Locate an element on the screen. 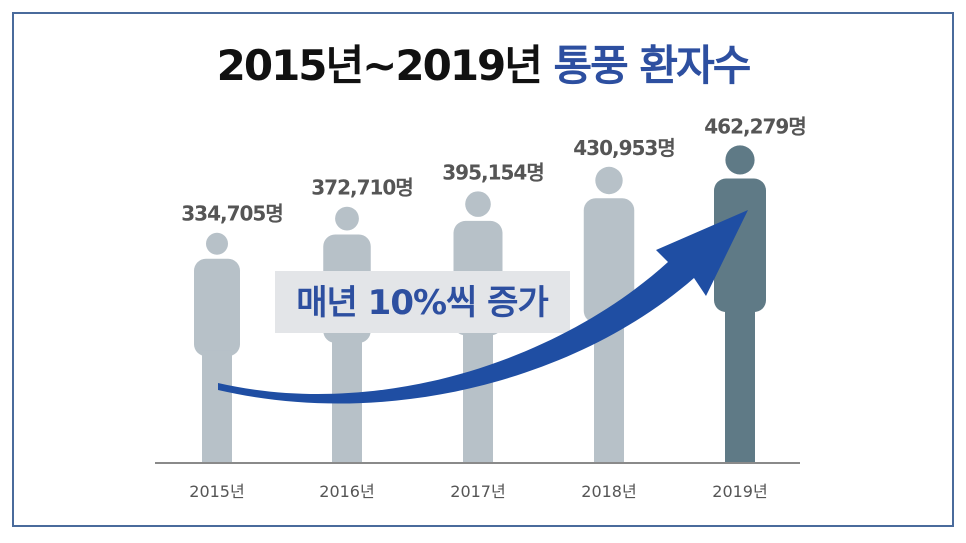 This screenshot has height=543, width=966. x-tick-label: 2017년 is located at coordinates (477, 491).